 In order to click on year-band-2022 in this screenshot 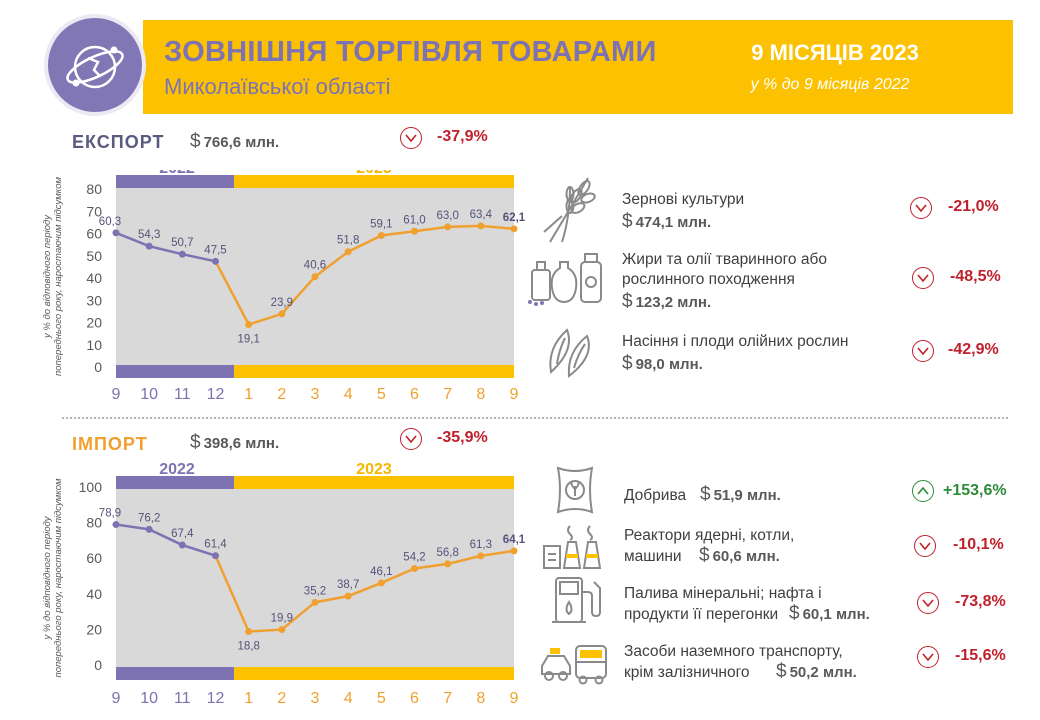, I will do `click(175, 181)`.